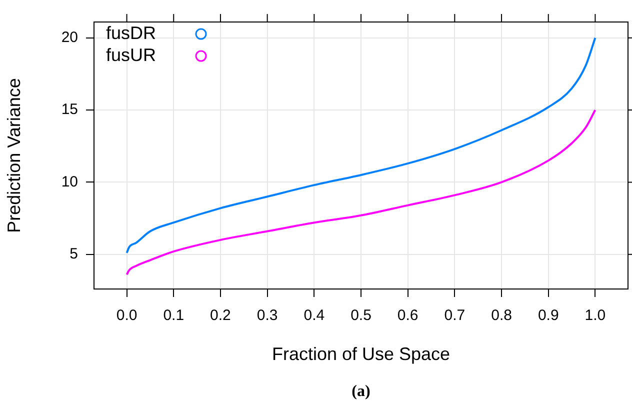 This screenshot has height=405, width=632. What do you see at coordinates (131, 32) in the screenshot?
I see `legend-label: fusDR` at bounding box center [131, 32].